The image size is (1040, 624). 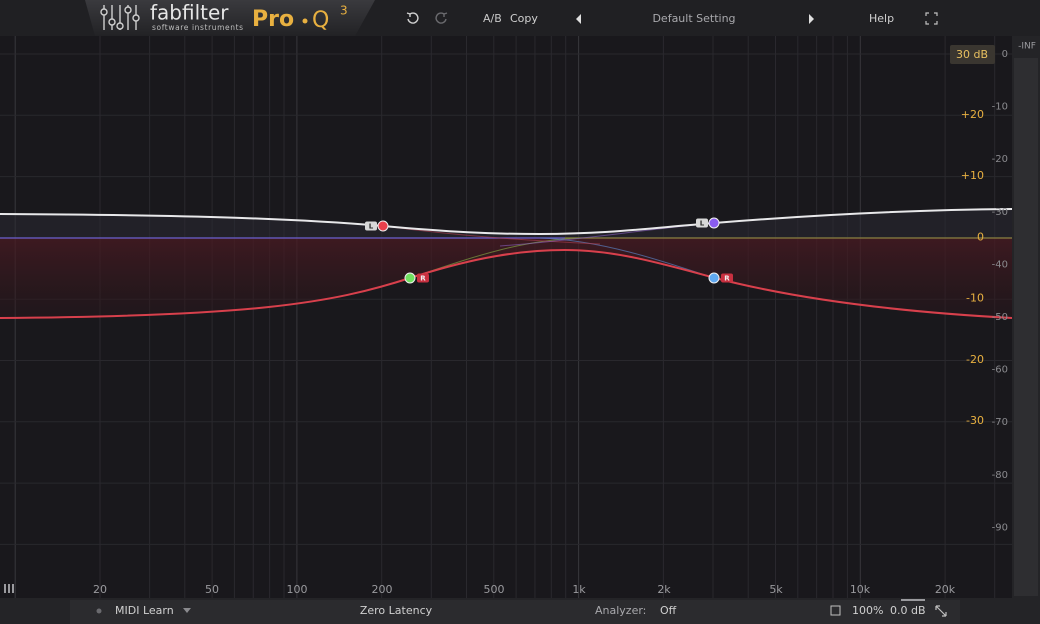 What do you see at coordinates (980, 236) in the screenshot?
I see `gain-label: 0` at bounding box center [980, 236].